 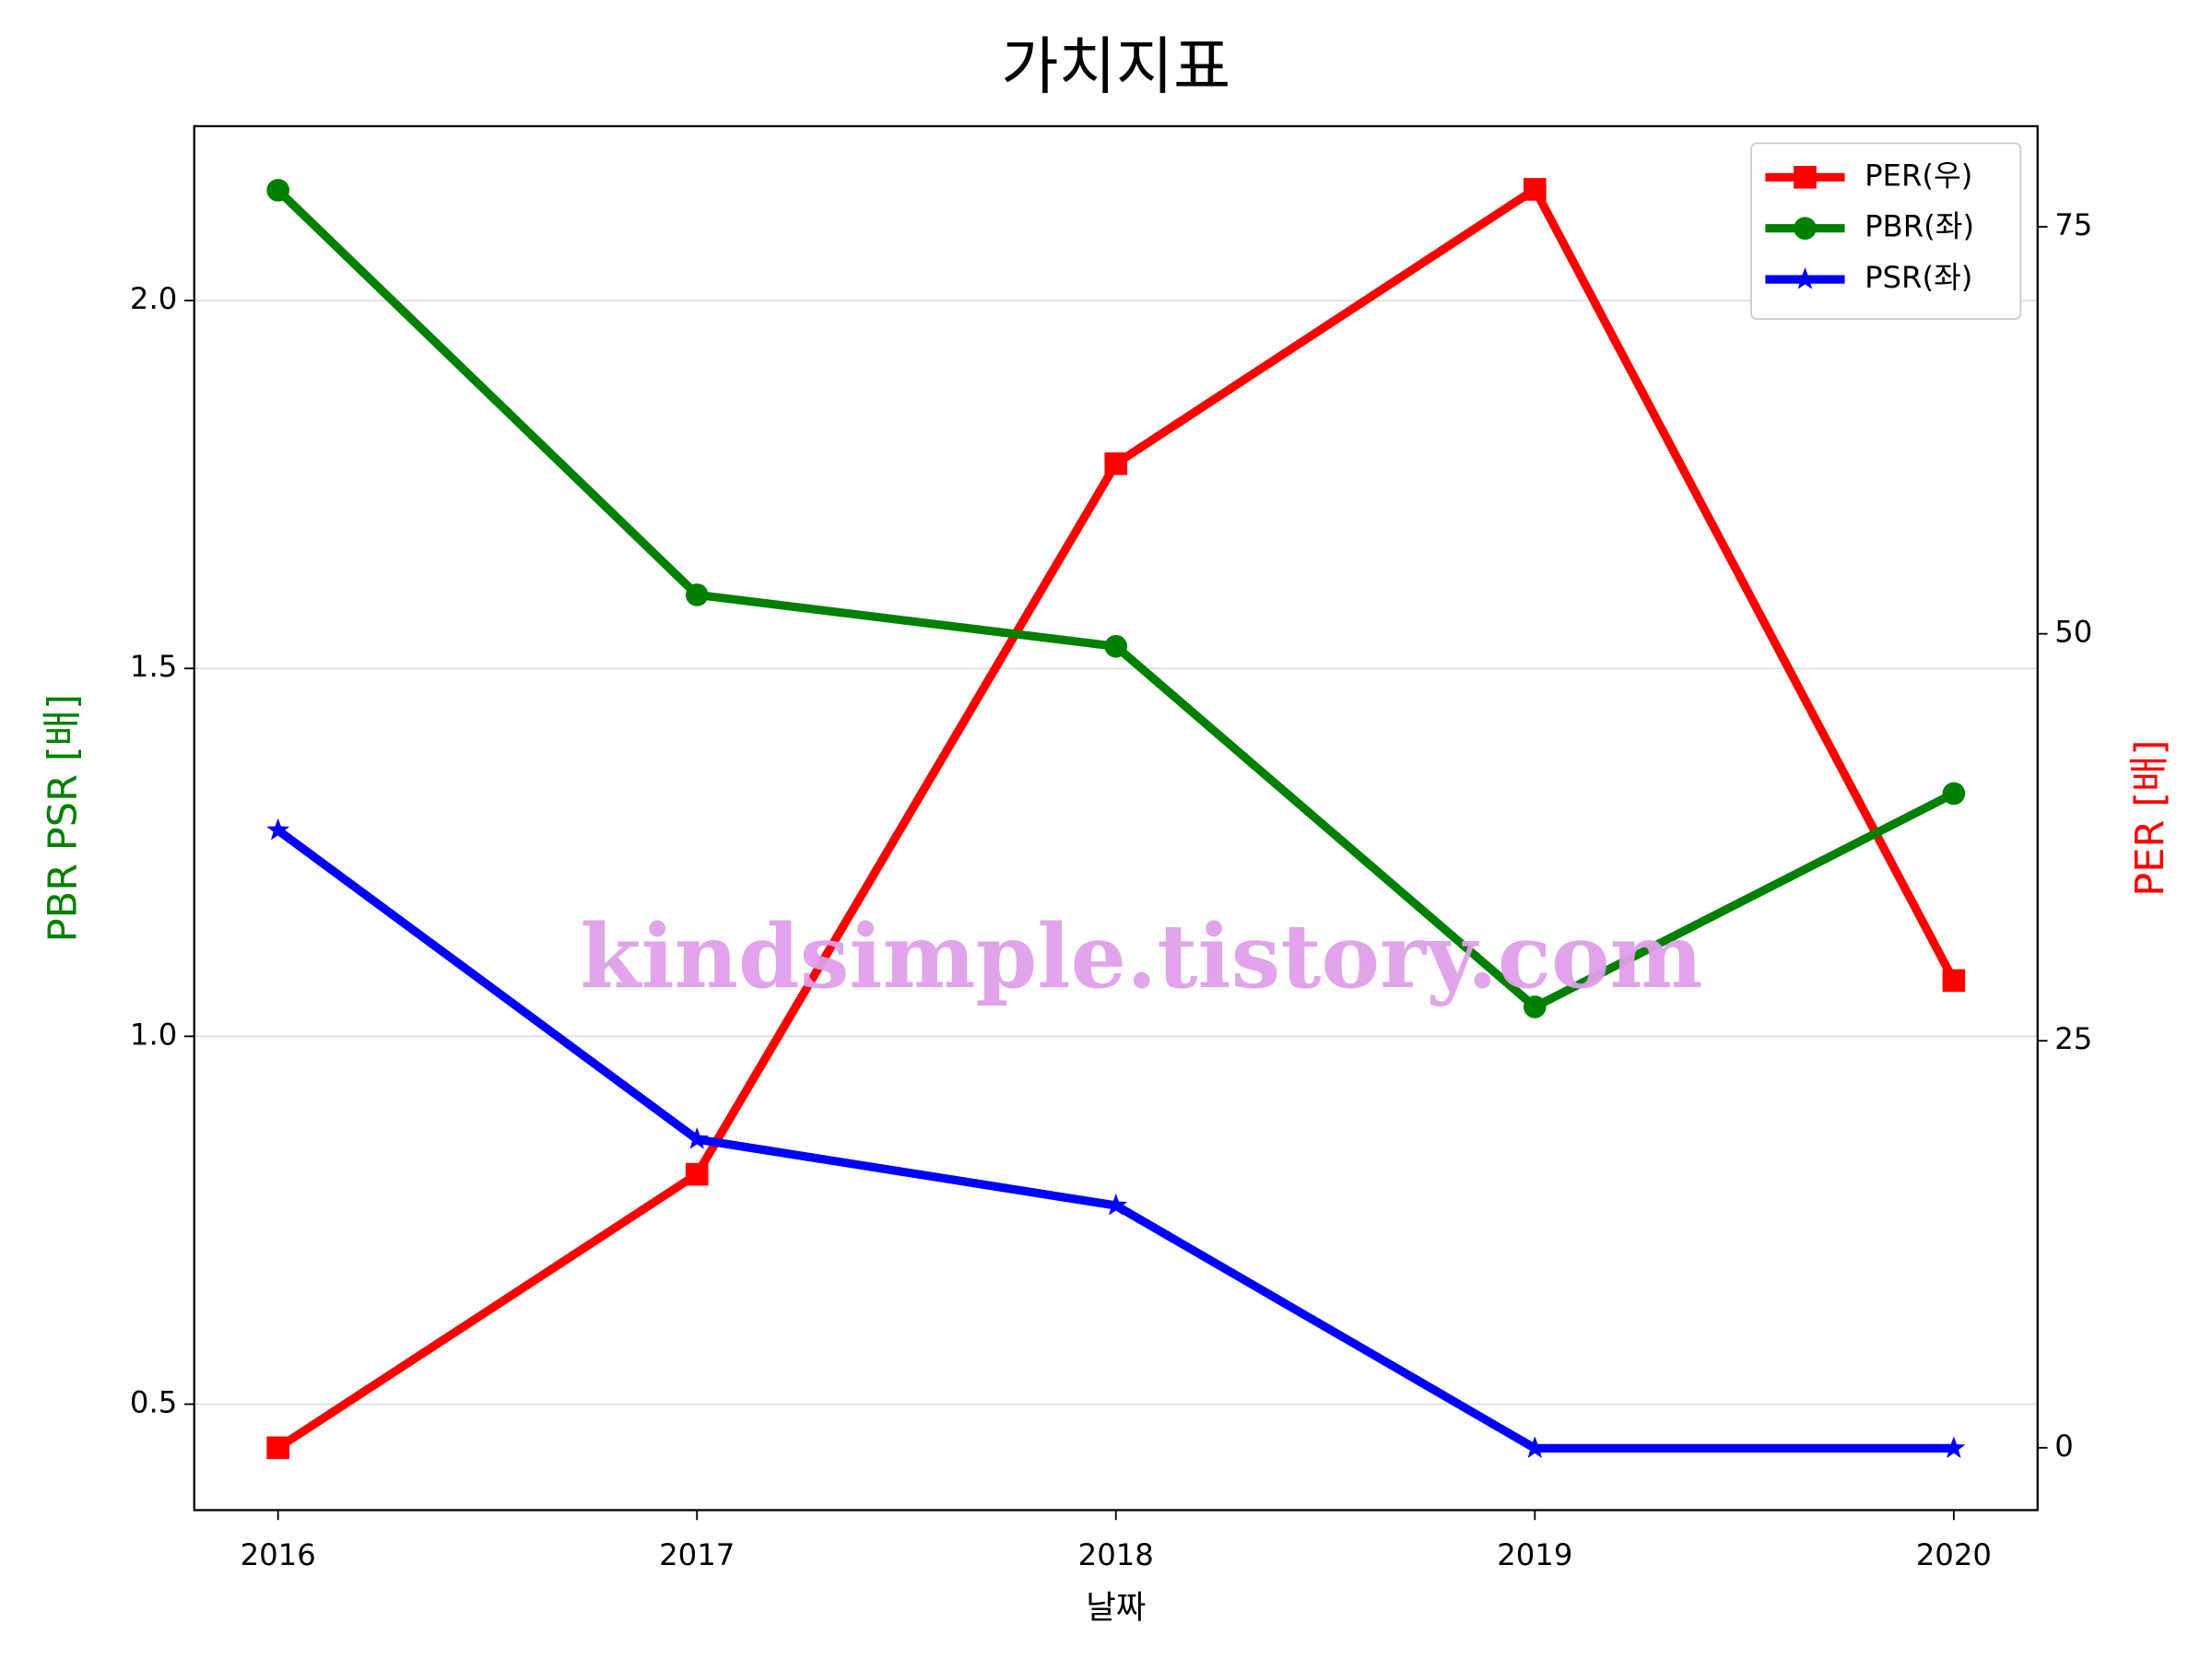 I want to click on y-tick-label: 1.0, so click(x=153, y=1034).